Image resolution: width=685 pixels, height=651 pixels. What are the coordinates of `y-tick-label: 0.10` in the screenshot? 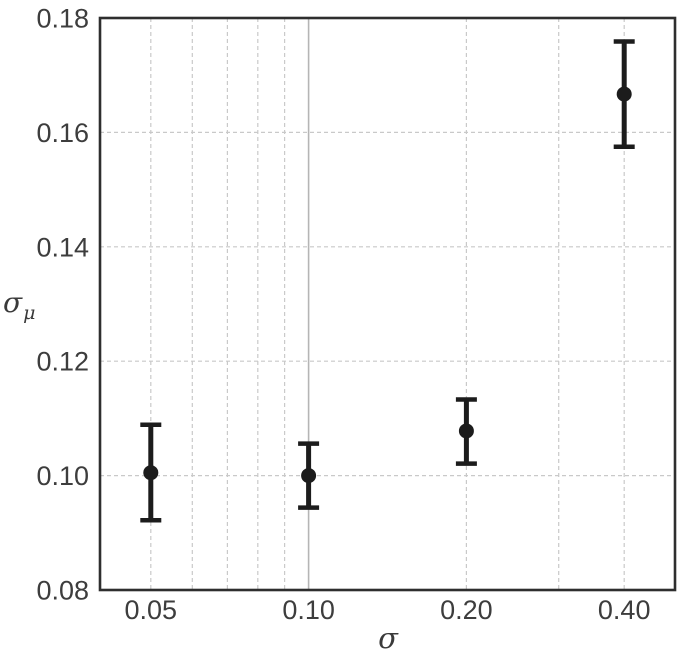 It's located at (62, 476).